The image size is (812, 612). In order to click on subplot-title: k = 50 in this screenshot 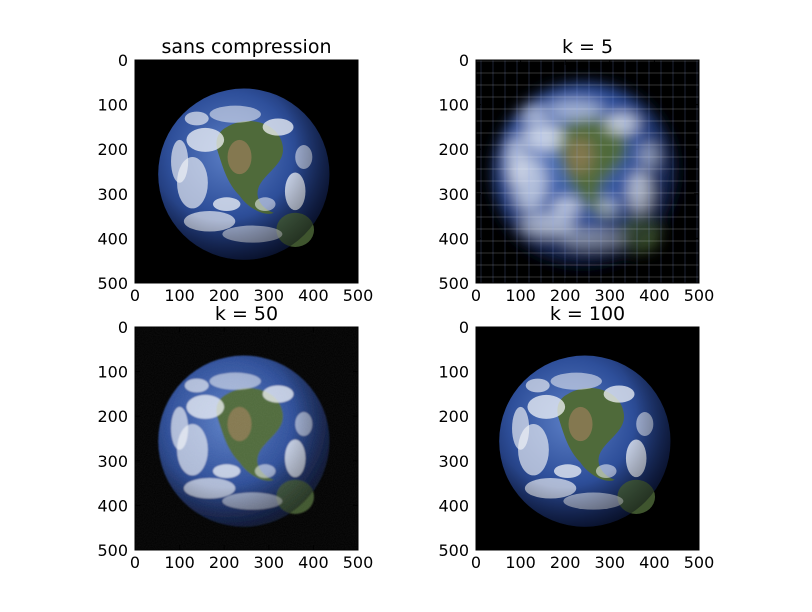, I will do `click(246, 314)`.